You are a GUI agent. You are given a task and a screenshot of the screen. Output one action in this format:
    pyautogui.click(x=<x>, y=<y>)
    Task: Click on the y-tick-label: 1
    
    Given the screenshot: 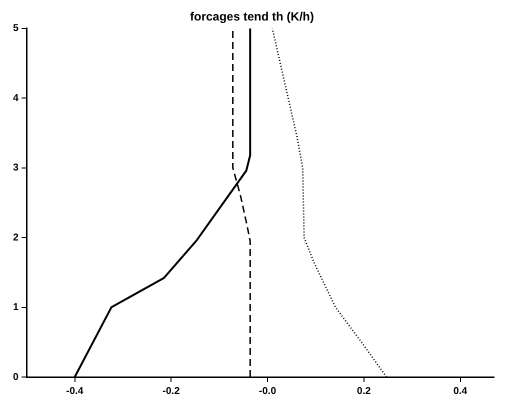 What is the action you would take?
    pyautogui.click(x=16, y=308)
    